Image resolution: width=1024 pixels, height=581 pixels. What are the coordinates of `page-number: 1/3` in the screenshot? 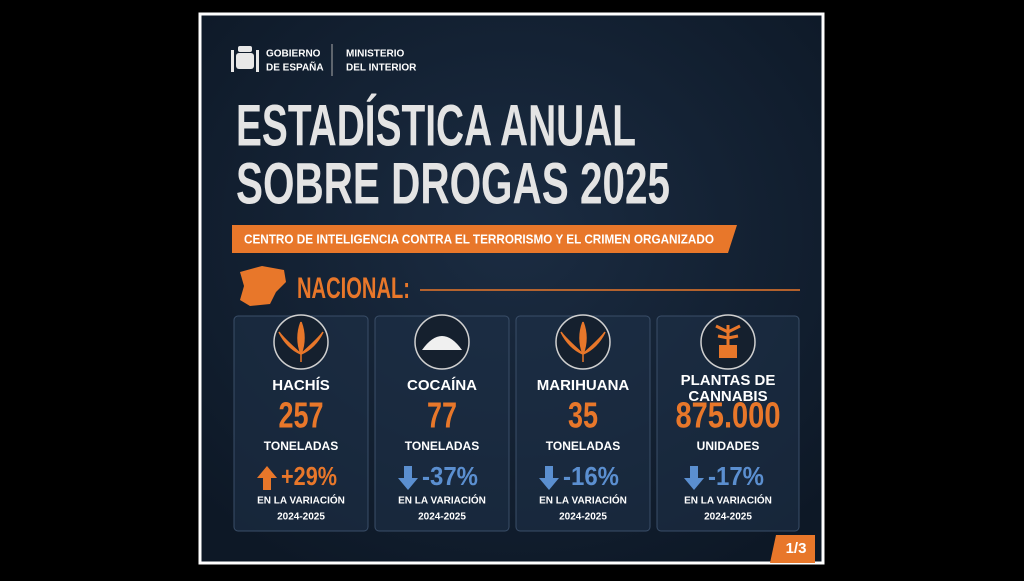 It's located at (796, 548).